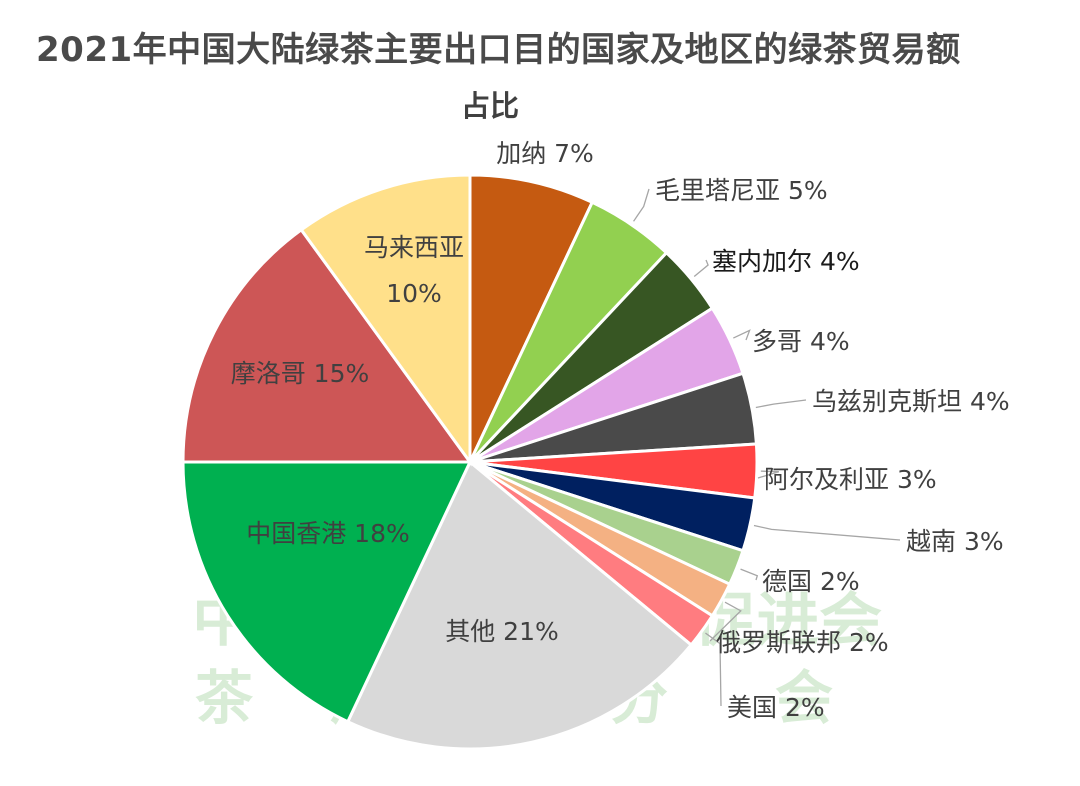 The image size is (1080, 786). I want to click on slice-label-1: 加纳 7%, so click(545, 153).